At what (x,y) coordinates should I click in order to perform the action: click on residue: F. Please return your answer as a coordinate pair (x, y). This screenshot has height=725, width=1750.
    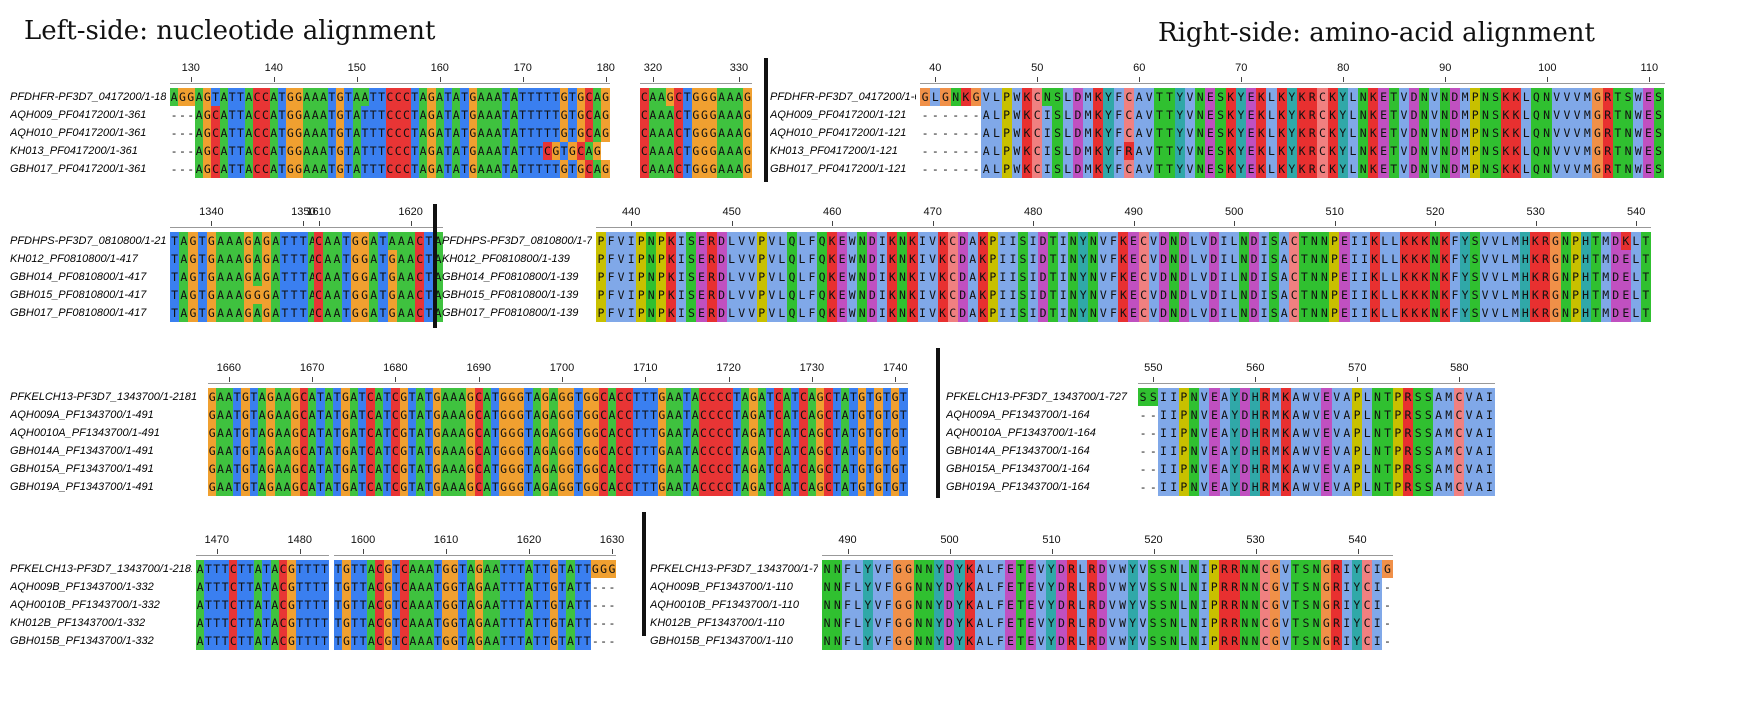
    Looking at the image, I should click on (1000, 587).